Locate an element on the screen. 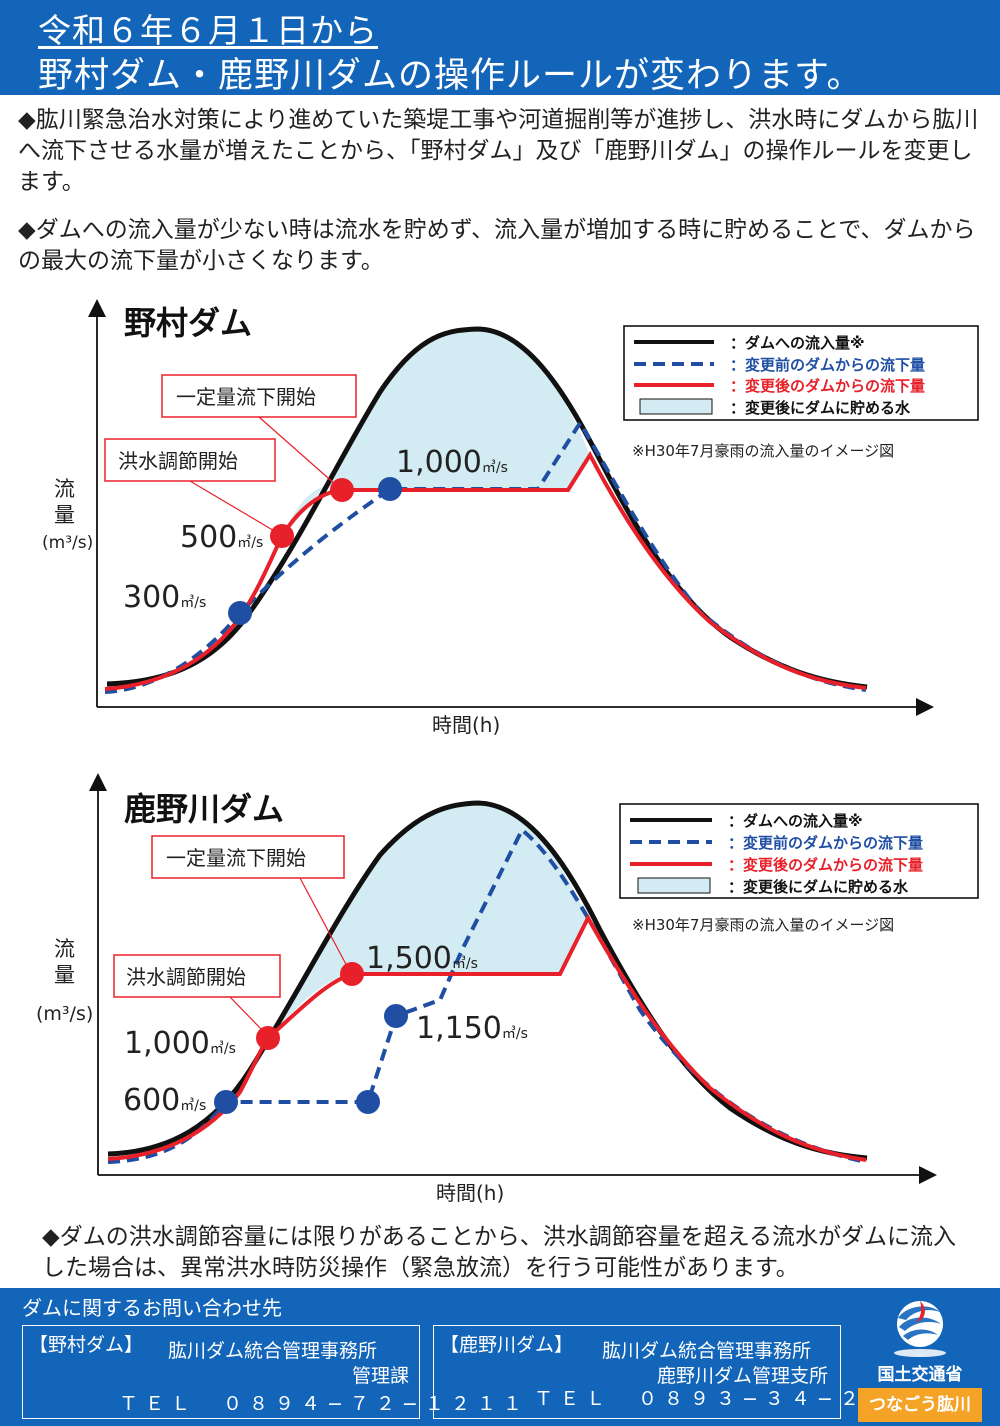 The image size is (1000, 1426). value-1150: 1,150㎥/s is located at coordinates (472, 1028).